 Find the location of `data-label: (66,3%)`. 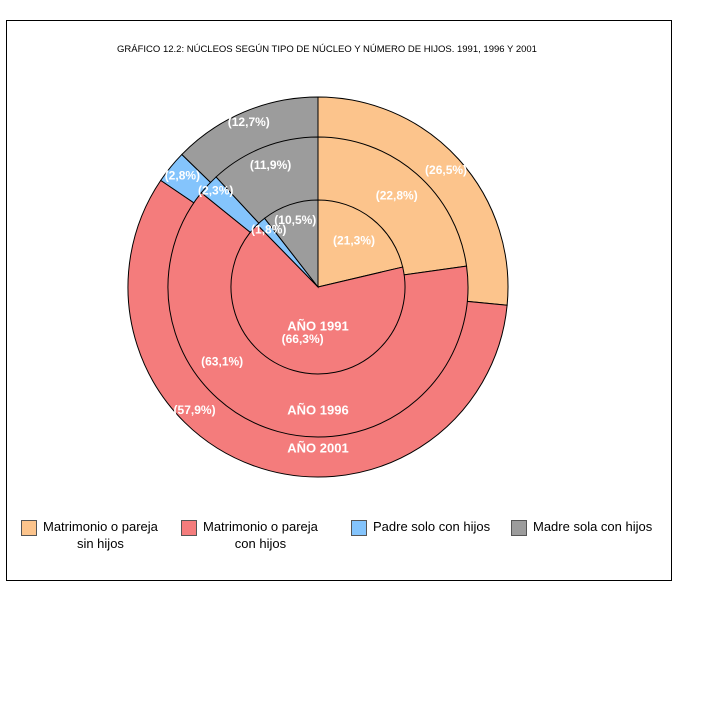

data-label: (66,3%) is located at coordinates (303, 339).